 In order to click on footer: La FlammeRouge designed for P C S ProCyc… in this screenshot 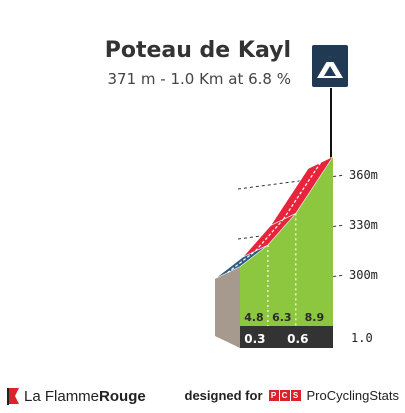, I will do `click(202, 397)`.